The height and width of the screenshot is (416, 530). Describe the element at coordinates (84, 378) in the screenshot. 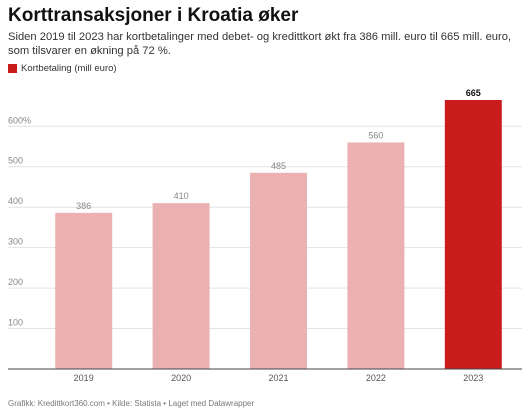

I see `x-tick-label: 2019` at that location.